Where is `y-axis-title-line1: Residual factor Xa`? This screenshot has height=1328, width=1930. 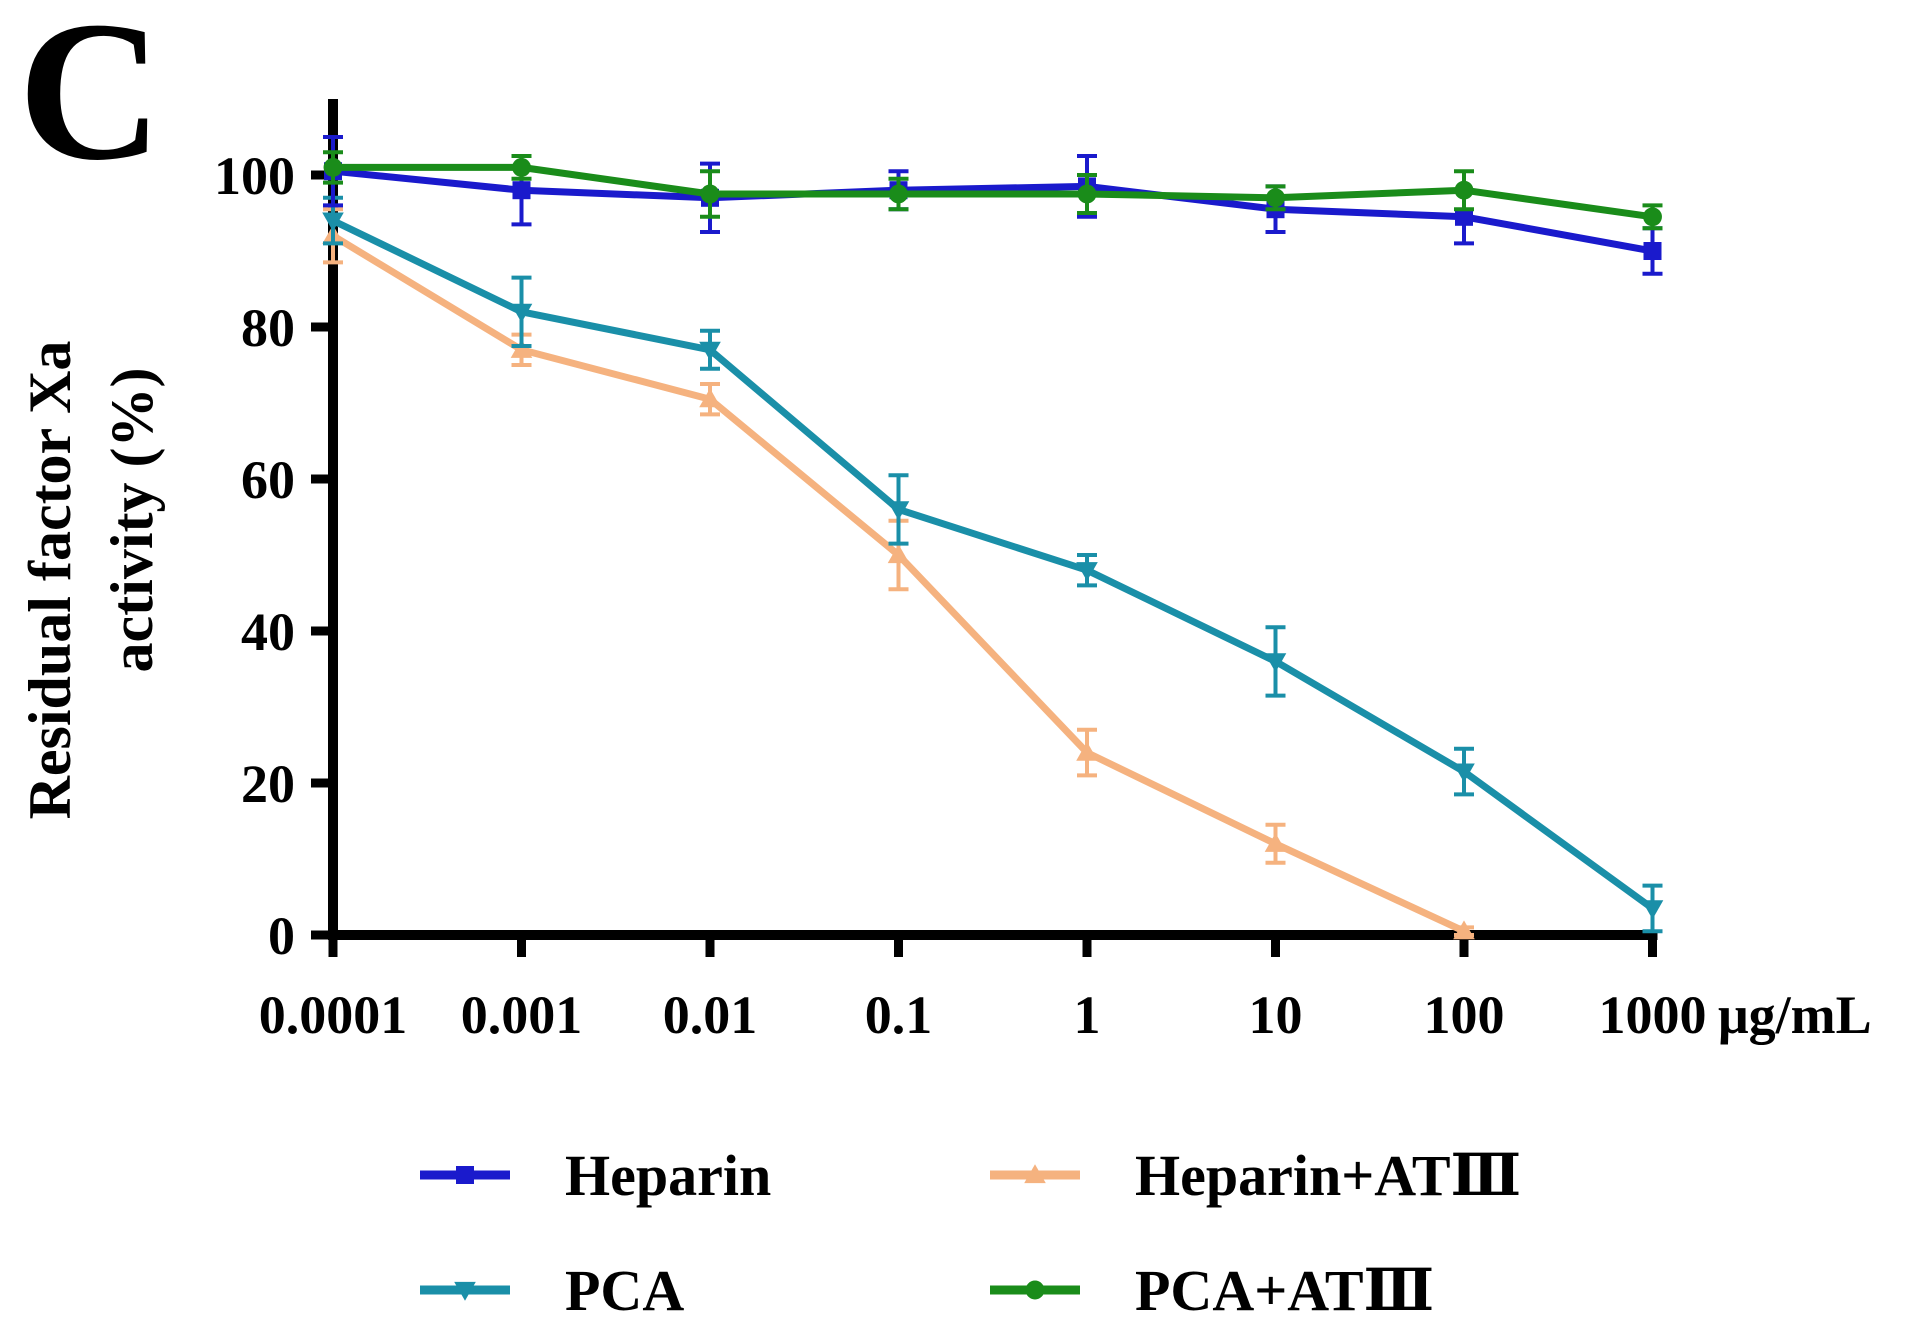 y-axis-title-line1: Residual factor Xa is located at coordinates (50, 580).